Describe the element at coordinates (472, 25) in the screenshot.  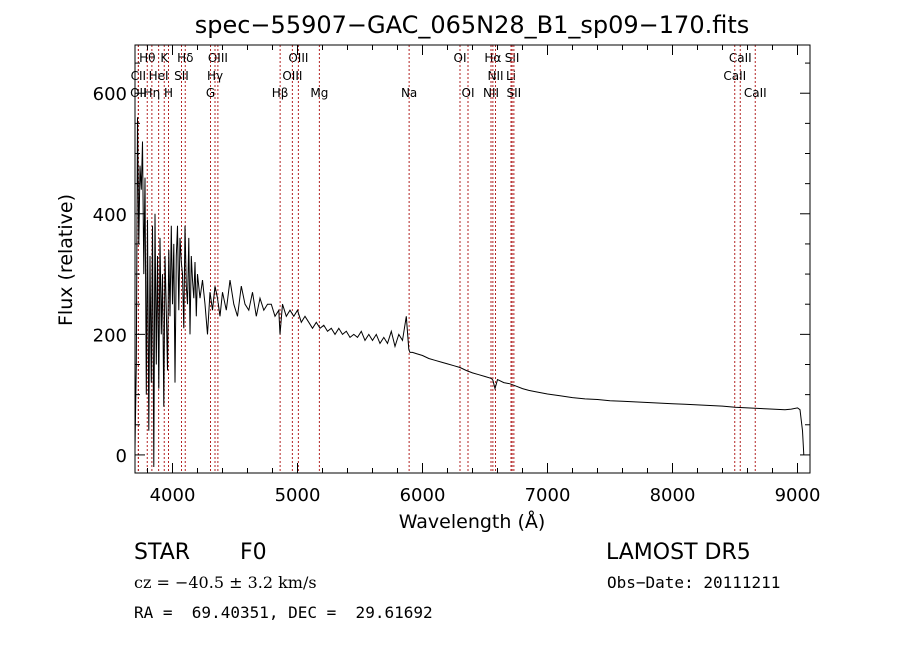
I see `chart-title: spec−55907−GAC_065N28_B1_sp09−170.fits` at that location.